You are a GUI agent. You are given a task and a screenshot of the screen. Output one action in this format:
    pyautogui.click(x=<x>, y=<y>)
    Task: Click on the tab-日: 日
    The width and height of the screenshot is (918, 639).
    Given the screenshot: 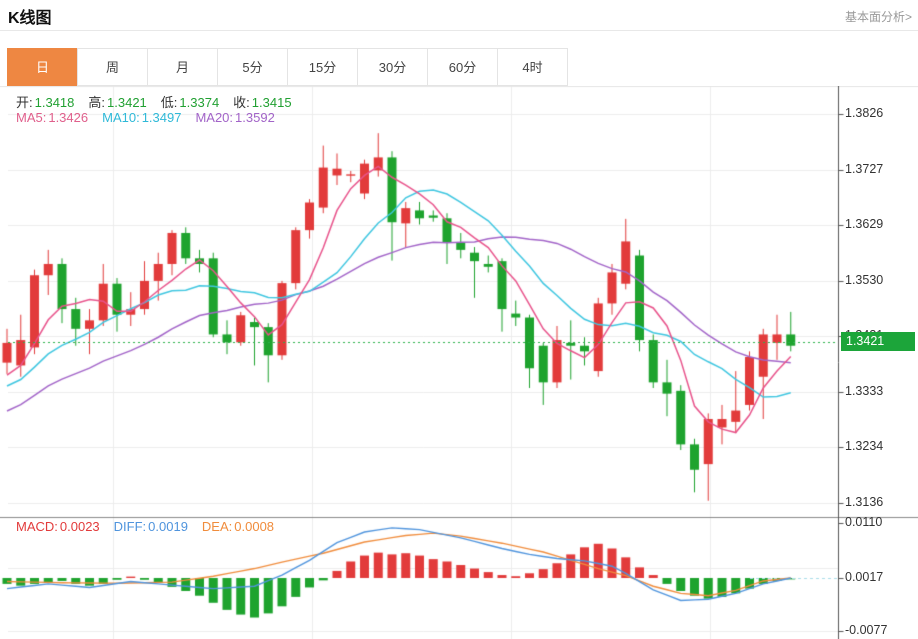 What is the action you would take?
    pyautogui.click(x=42, y=67)
    